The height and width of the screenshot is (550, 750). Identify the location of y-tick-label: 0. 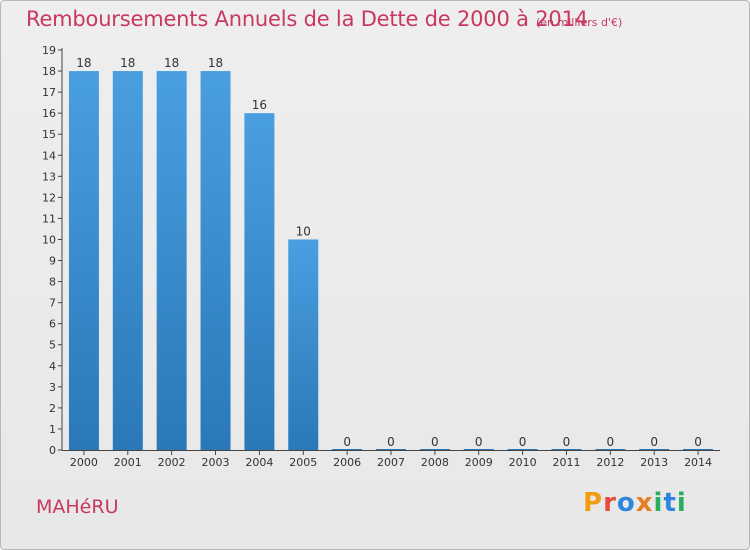
(52, 450).